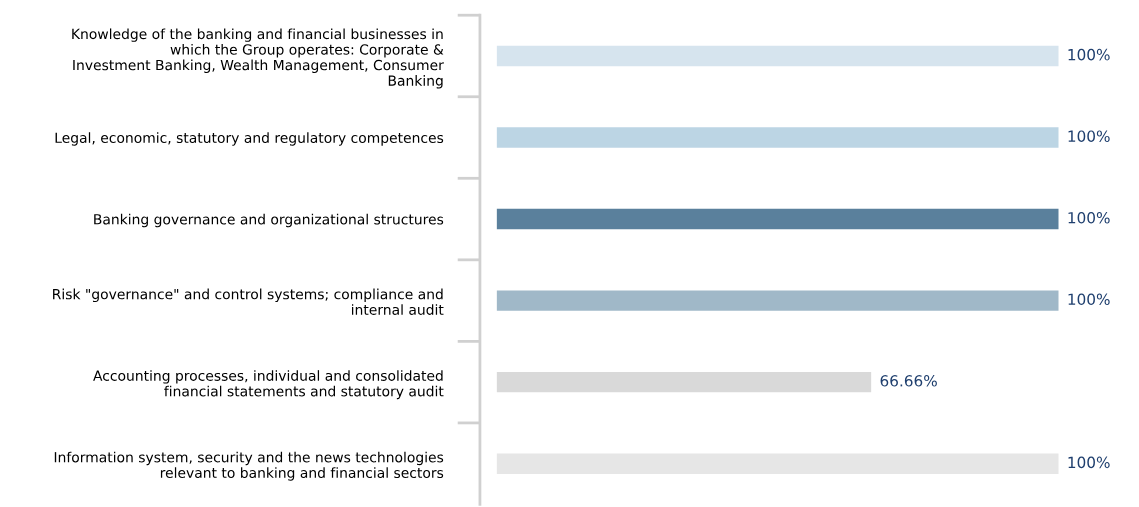 The height and width of the screenshot is (507, 1139). Describe the element at coordinates (249, 139) in the screenshot. I see `y-tick-label: Legal, economic, statutory and regulatory competences` at that location.